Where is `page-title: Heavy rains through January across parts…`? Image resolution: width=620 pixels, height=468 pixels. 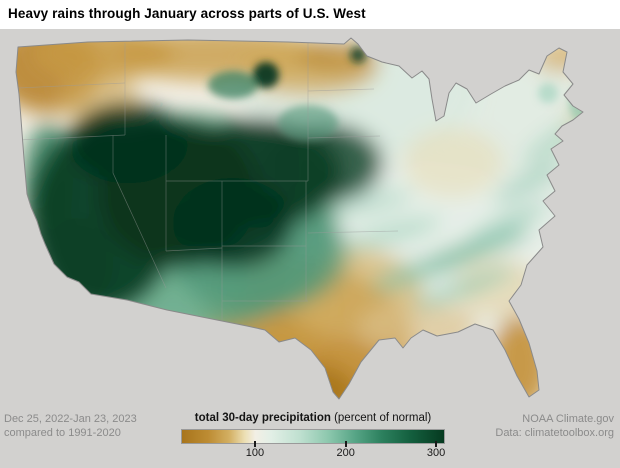
page-title: Heavy rains through January across parts… is located at coordinates (187, 13).